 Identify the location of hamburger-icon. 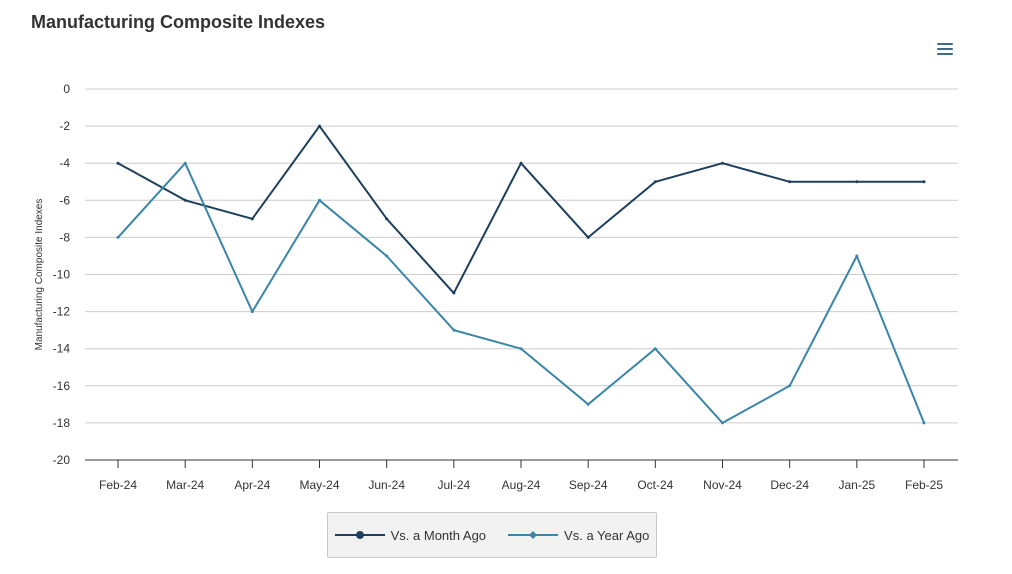
(945, 44).